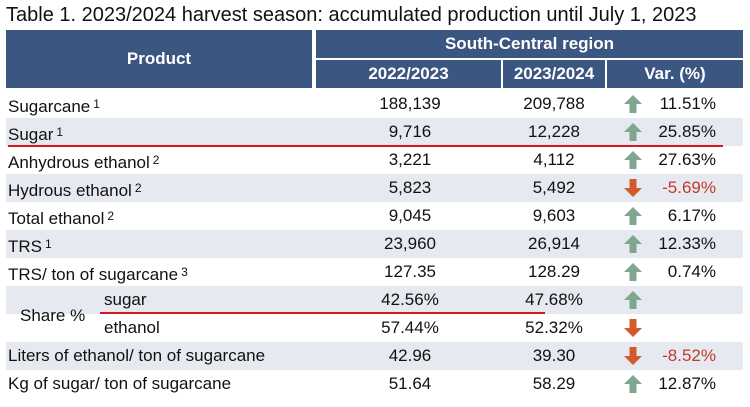 Image resolution: width=750 pixels, height=407 pixels. Describe the element at coordinates (79, 162) in the screenshot. I see `row-label-text: Anhydrous ethanol` at that location.